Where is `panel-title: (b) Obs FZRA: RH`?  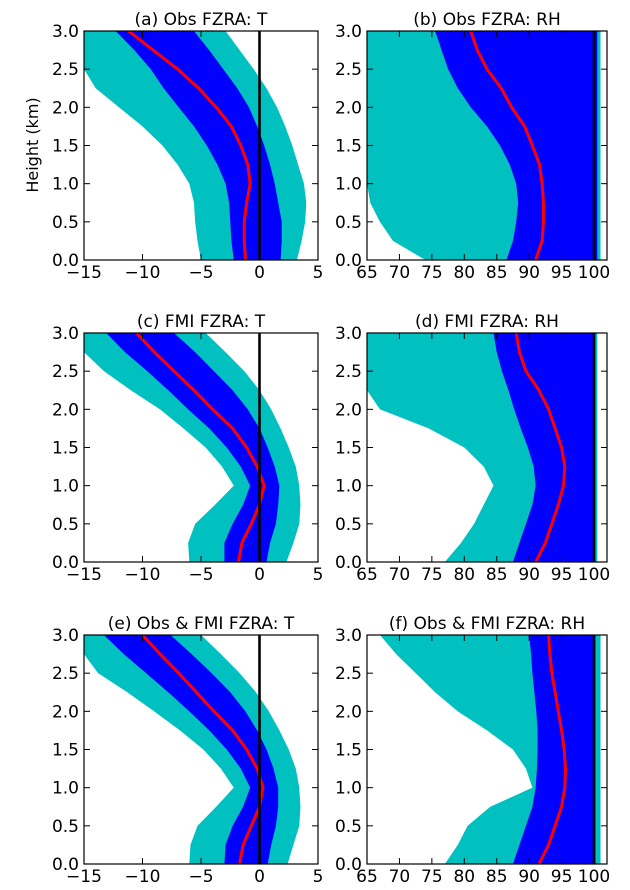 panel-title: (b) Obs FZRA: RH is located at coordinates (487, 20).